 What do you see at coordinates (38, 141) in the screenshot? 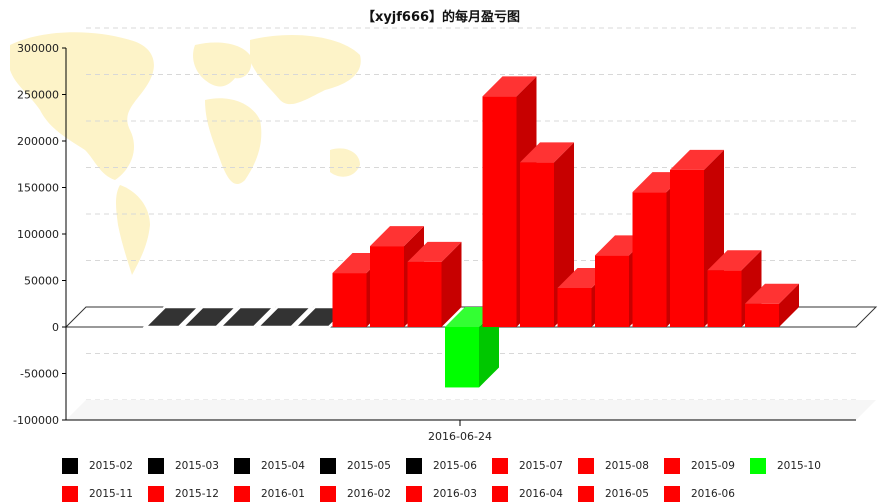
I see `y-tick-label: 200000` at bounding box center [38, 141].